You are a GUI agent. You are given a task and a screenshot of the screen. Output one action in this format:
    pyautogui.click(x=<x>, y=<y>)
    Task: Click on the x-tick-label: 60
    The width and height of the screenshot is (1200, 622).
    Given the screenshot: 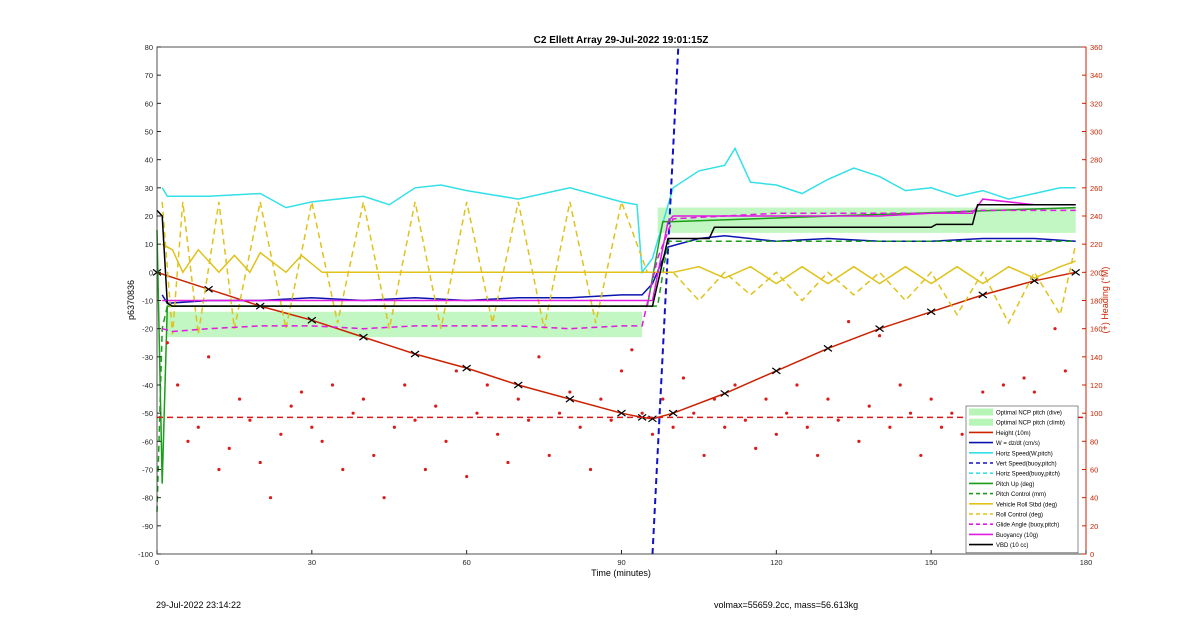 What is the action you would take?
    pyautogui.click(x=466, y=562)
    